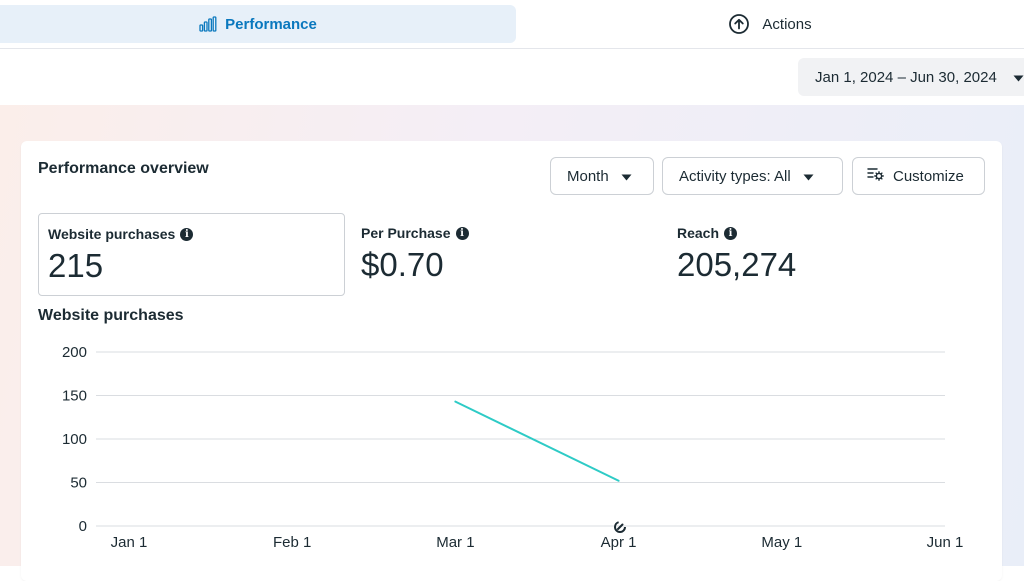 The image size is (1024, 581). I want to click on y-tick-label: 50, so click(78, 483).